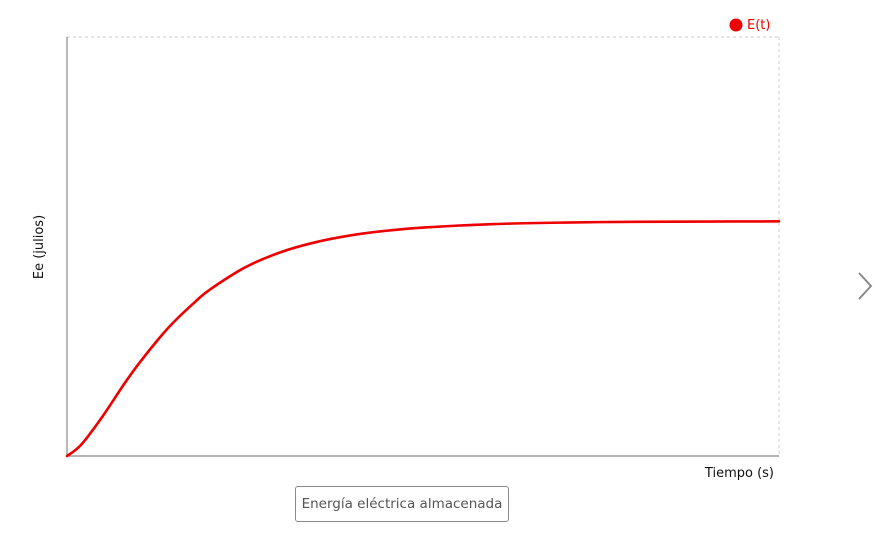  Describe the element at coordinates (739, 473) in the screenshot. I see `x-axis-label: Tiempo (s)` at that location.